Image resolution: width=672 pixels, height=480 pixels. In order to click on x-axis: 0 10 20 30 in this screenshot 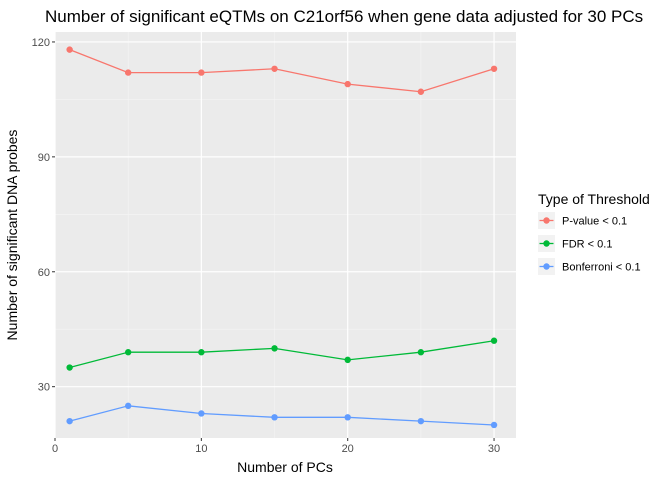, I will do `click(276, 446)`.